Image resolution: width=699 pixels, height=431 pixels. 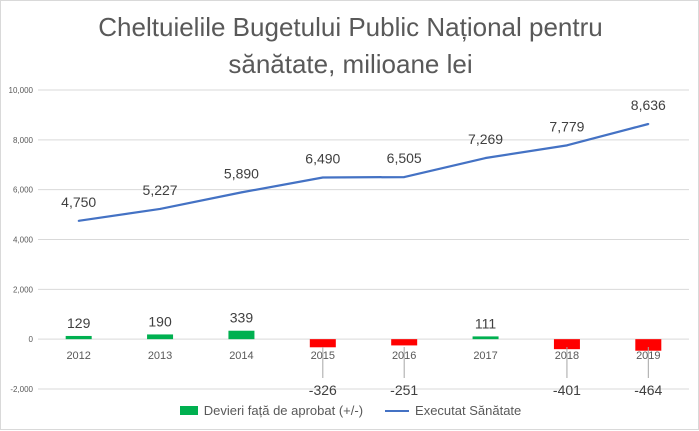 What do you see at coordinates (397, 410) in the screenshot?
I see `legend-swatch-line` at bounding box center [397, 410].